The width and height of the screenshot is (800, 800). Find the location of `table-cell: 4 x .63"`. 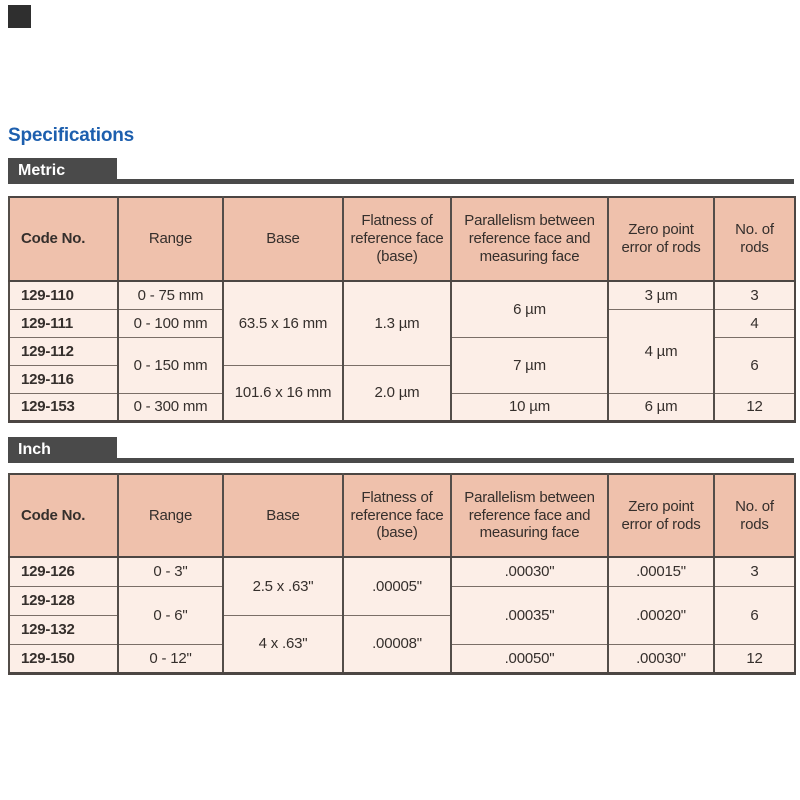

table-cell: 4 x .63" is located at coordinates (282, 643).